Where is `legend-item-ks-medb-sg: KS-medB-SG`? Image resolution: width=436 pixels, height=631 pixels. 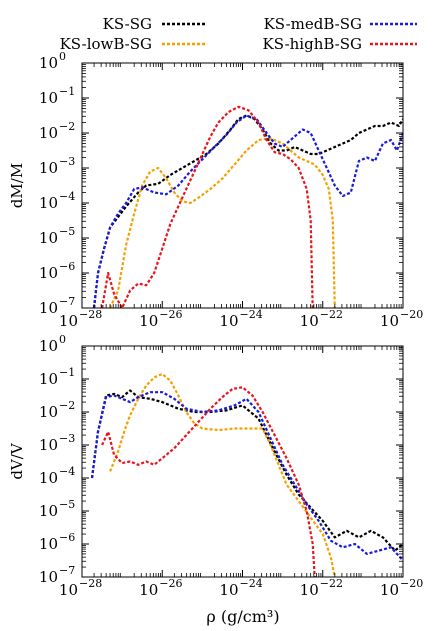
legend-item-ks-medb-sg: KS-medB-SG is located at coordinates (340, 24).